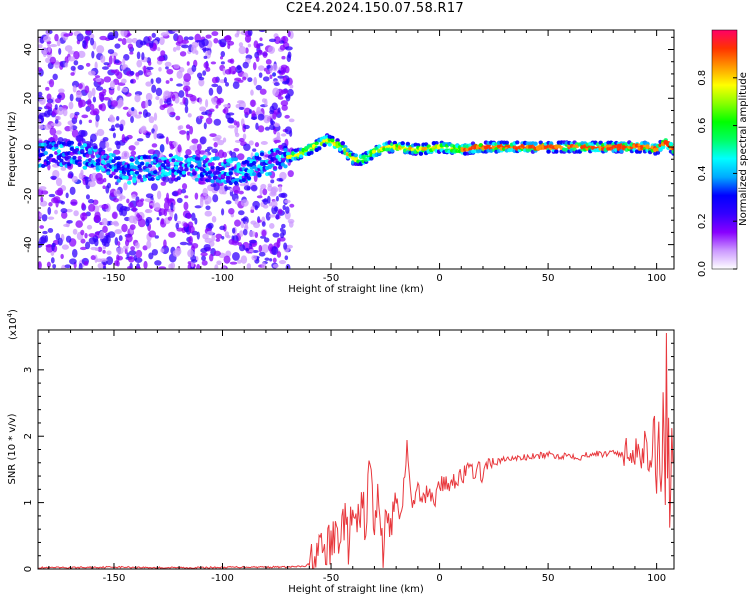 The height and width of the screenshot is (600, 750). What do you see at coordinates (702, 173) in the screenshot?
I see `colorbar-tick-label: 0.4` at bounding box center [702, 173].